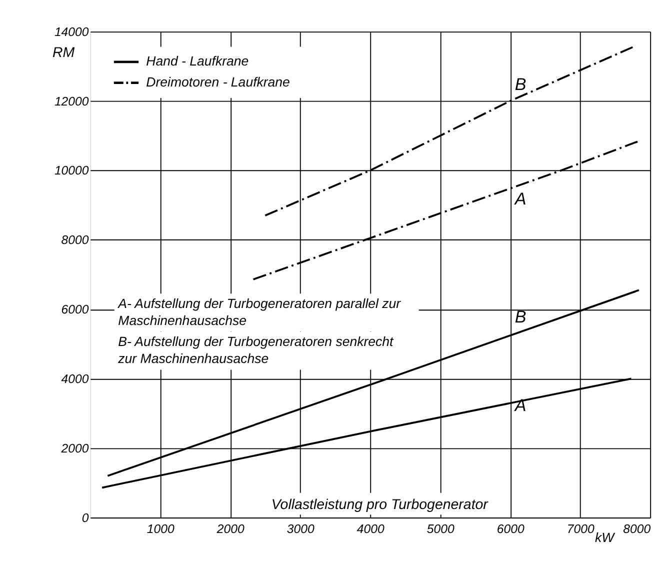 This screenshot has height=567, width=671. I want to click on text: kW, so click(605, 538).